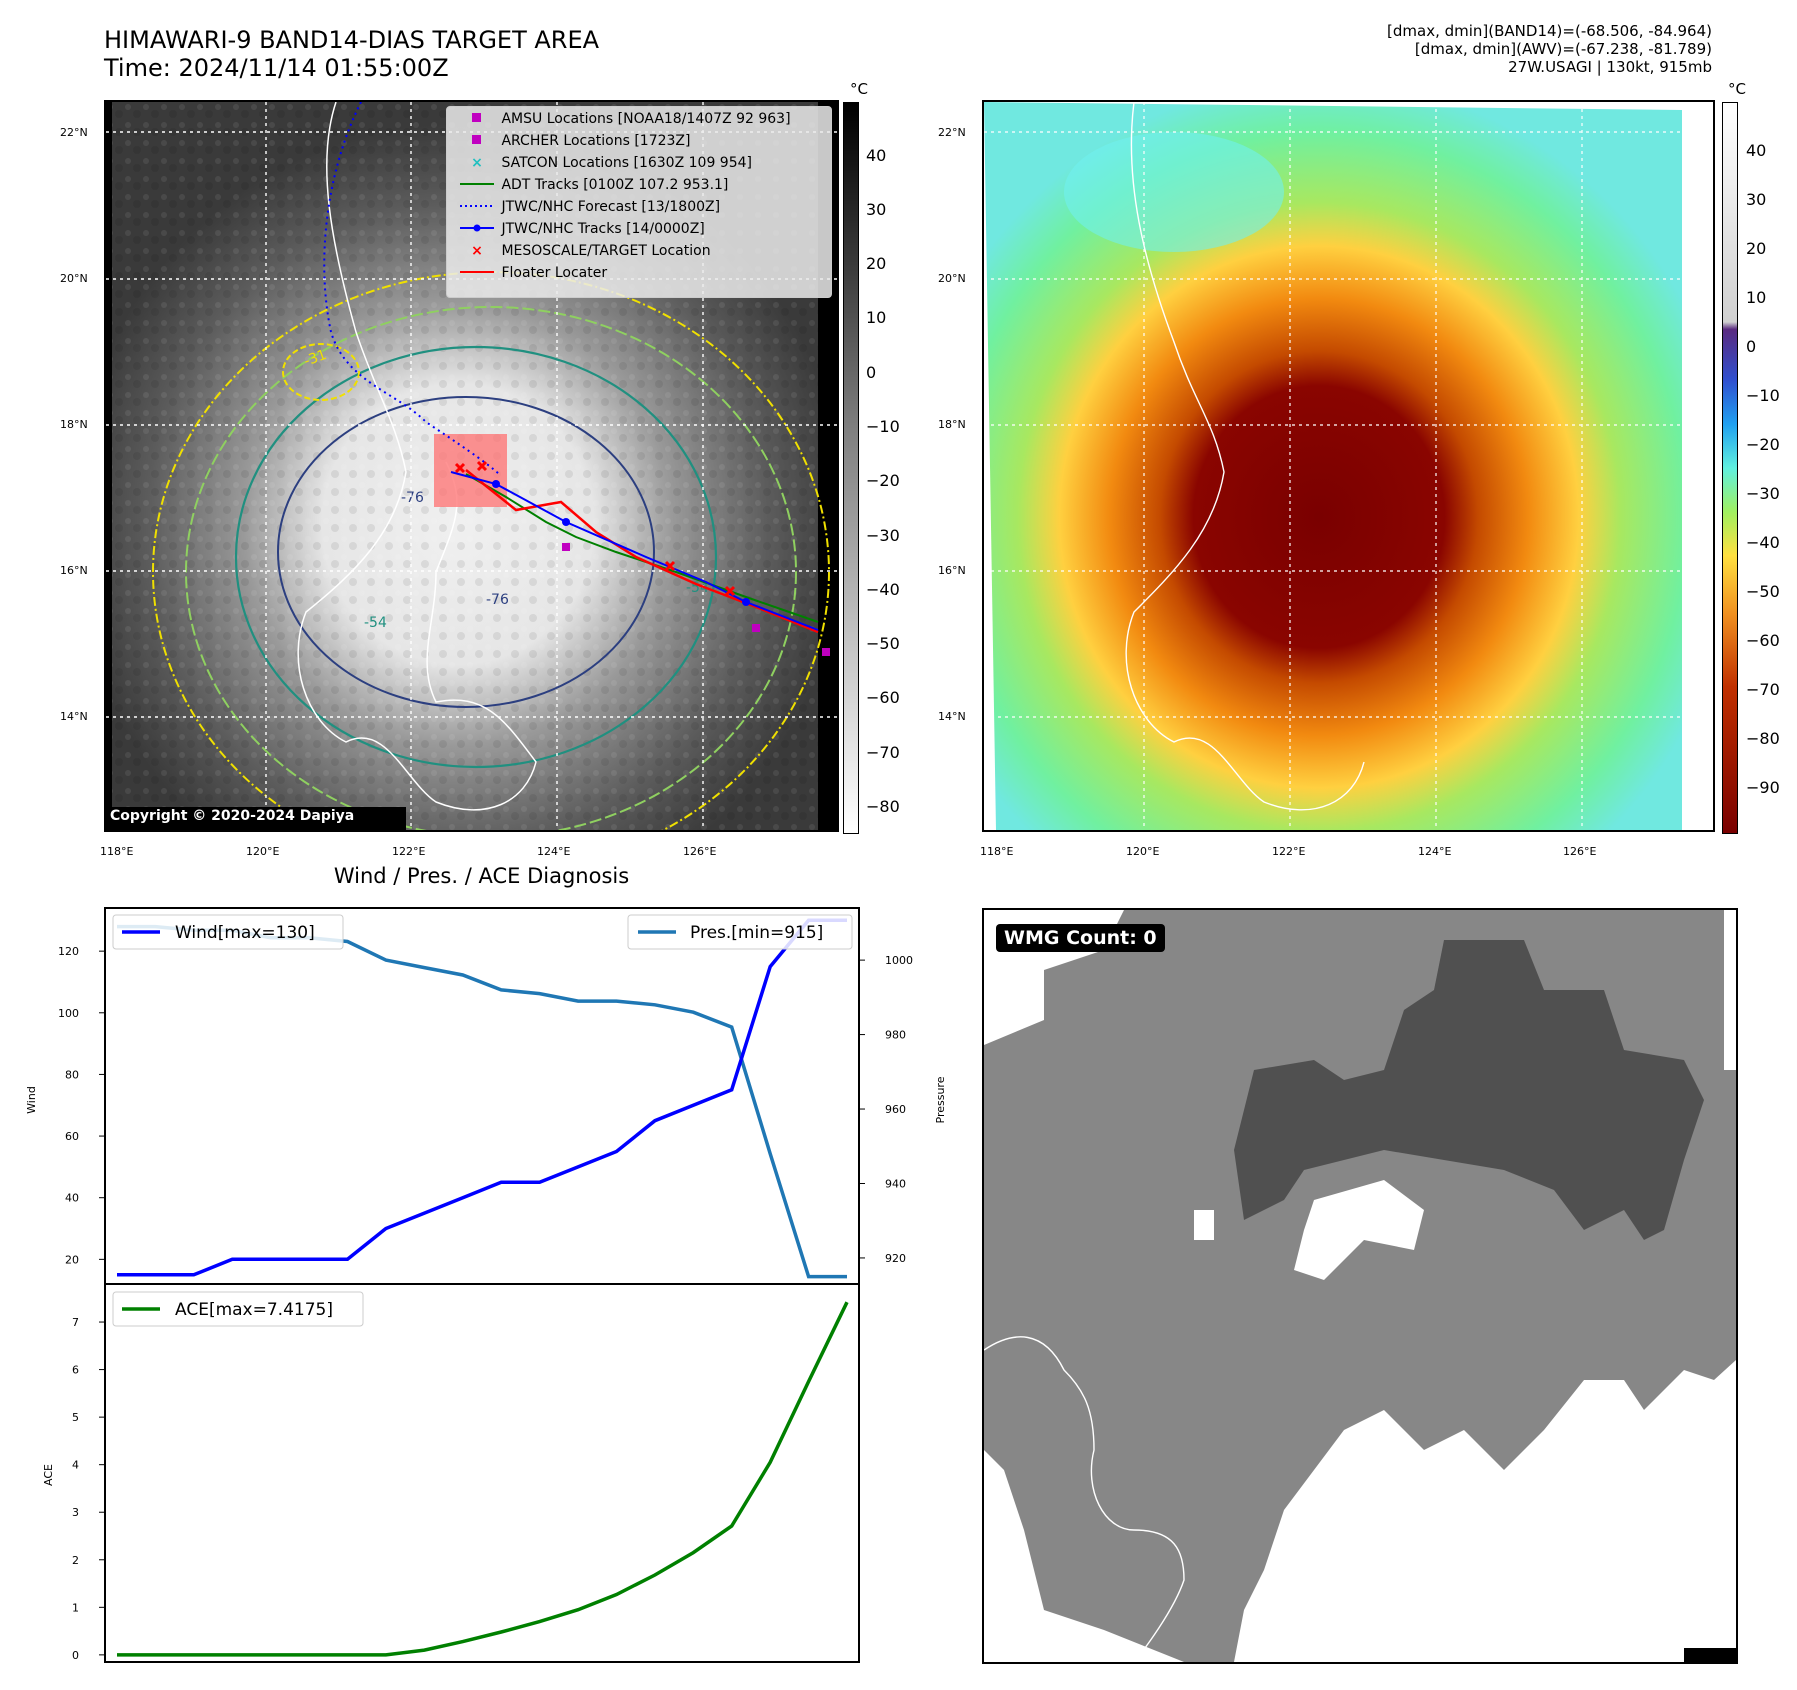 This screenshot has height=1690, width=1797. What do you see at coordinates (886, 1109) in the screenshot?
I see `pressure-y-ticks: 920 940 960 980 1000` at bounding box center [886, 1109].